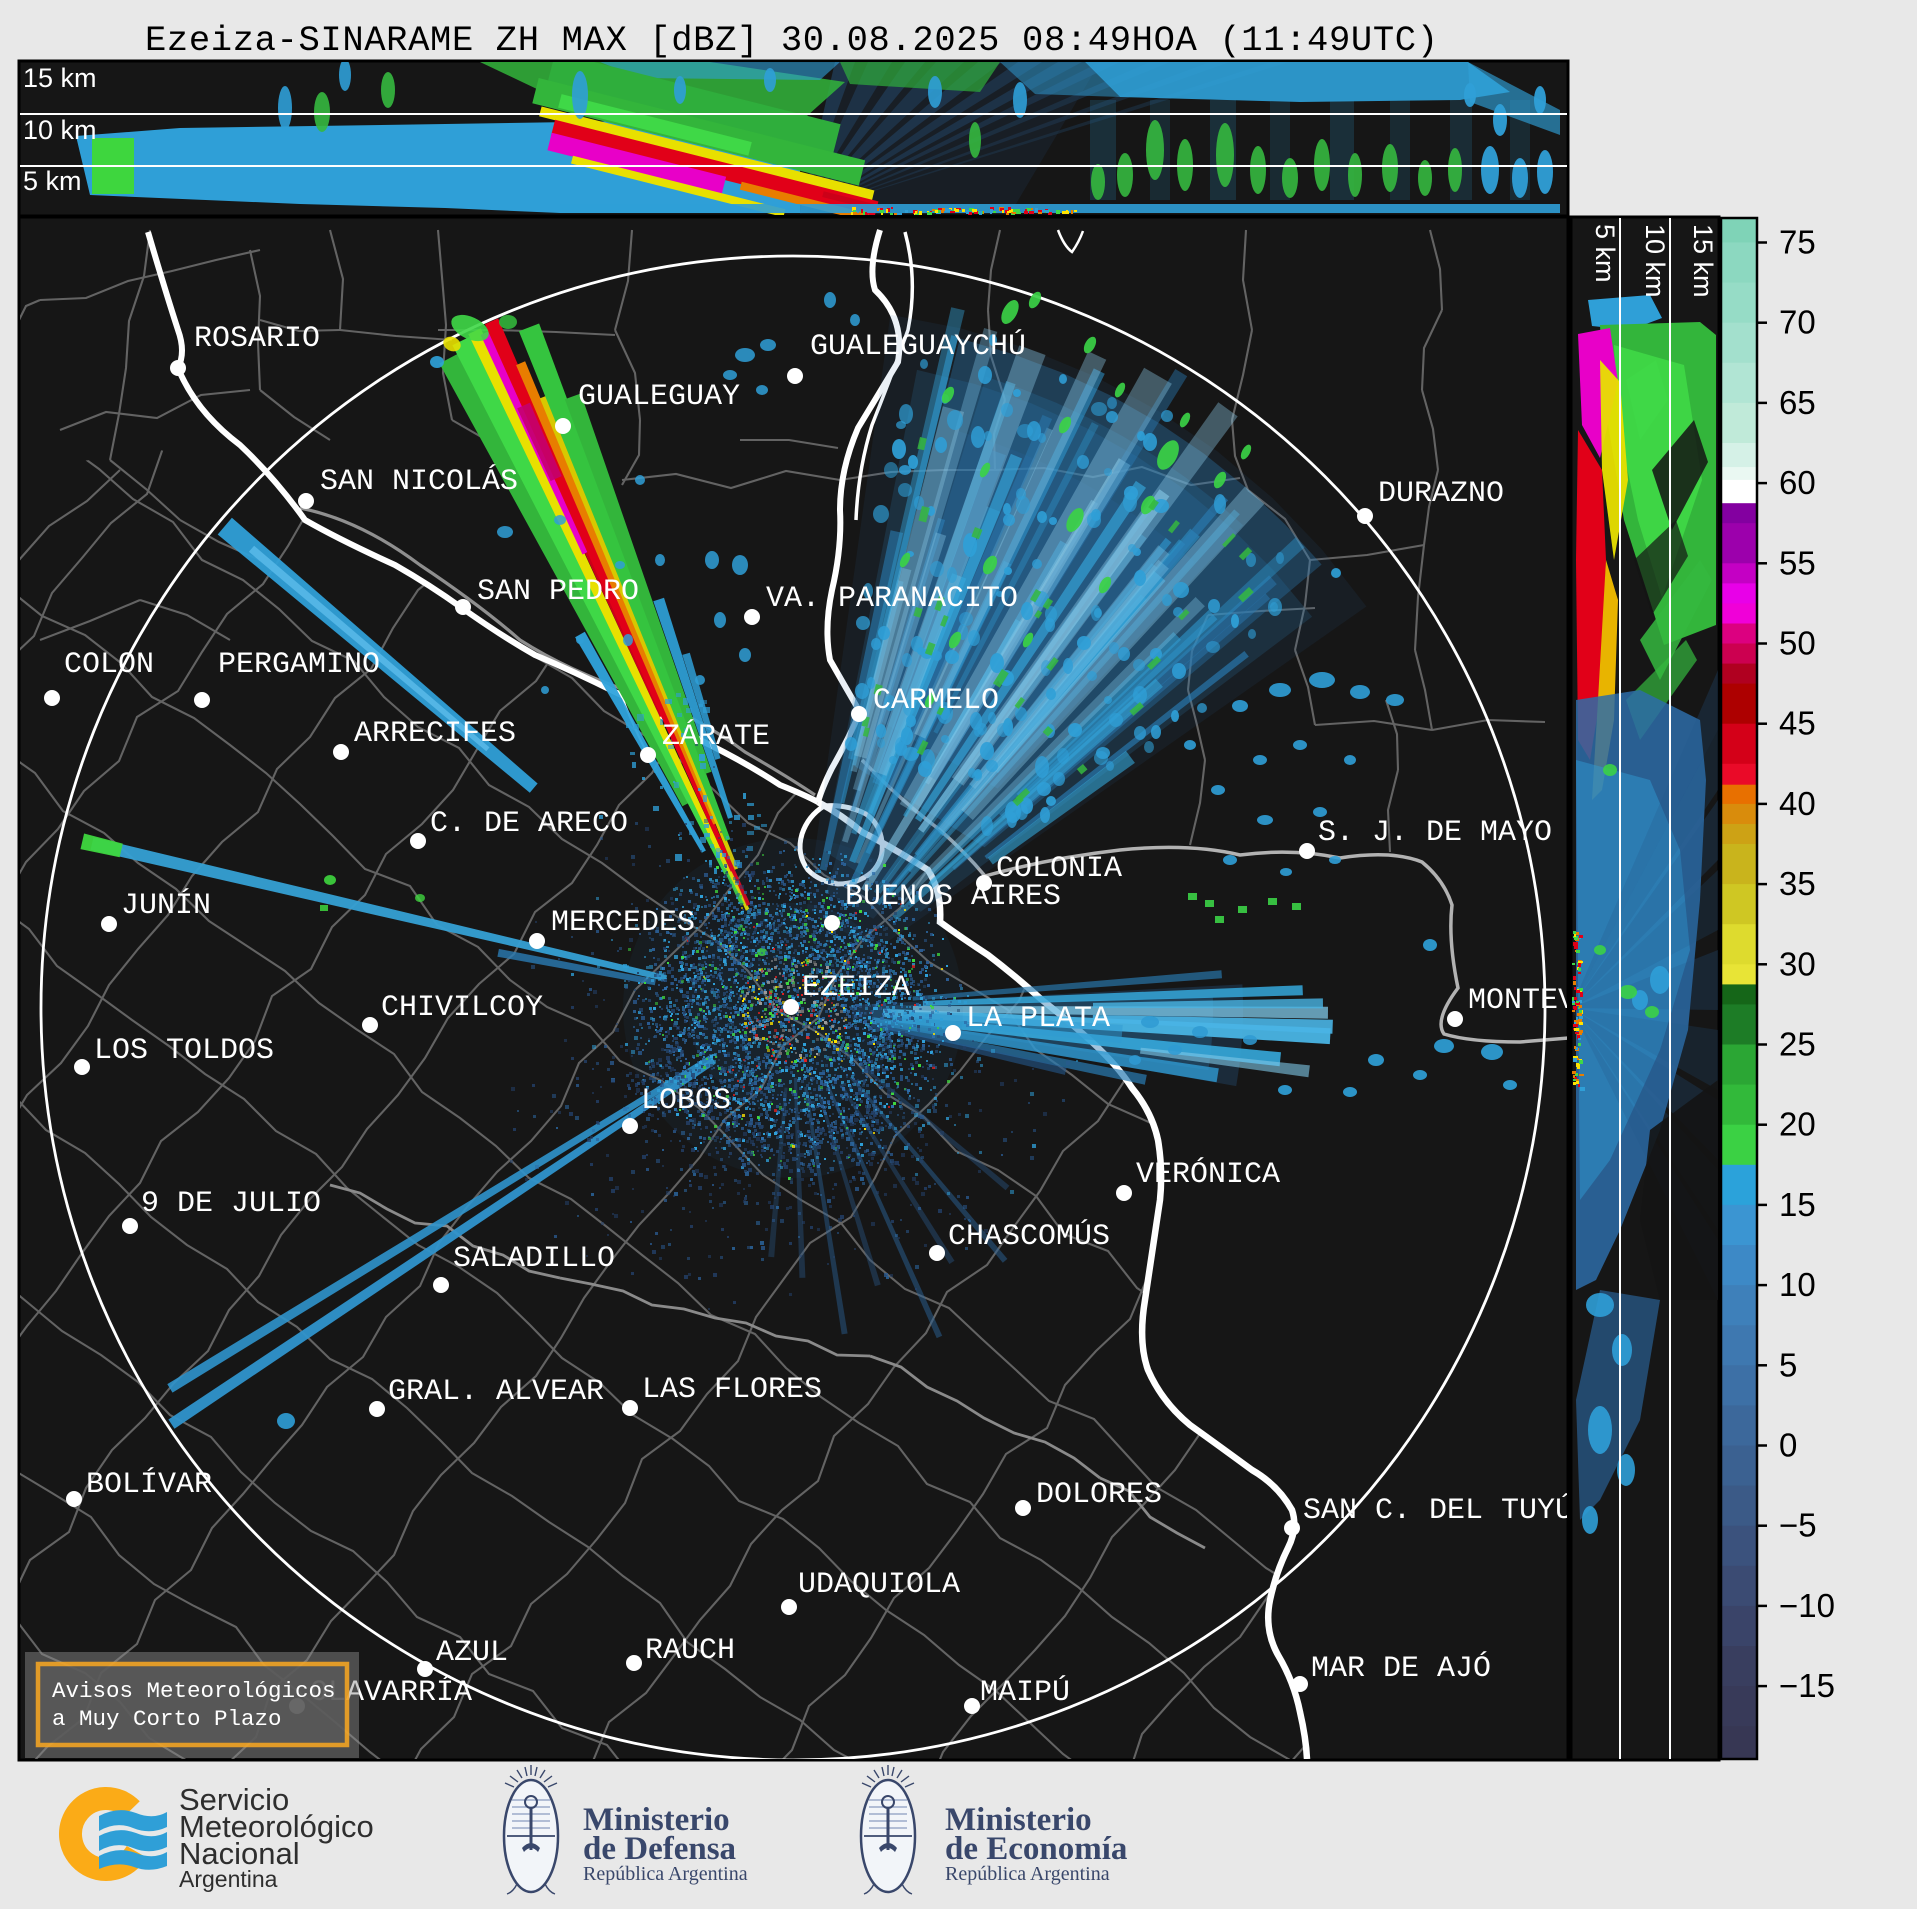 The height and width of the screenshot is (1909, 1917). Describe the element at coordinates (1797, 883) in the screenshot. I see `svg-text: 35` at that location.